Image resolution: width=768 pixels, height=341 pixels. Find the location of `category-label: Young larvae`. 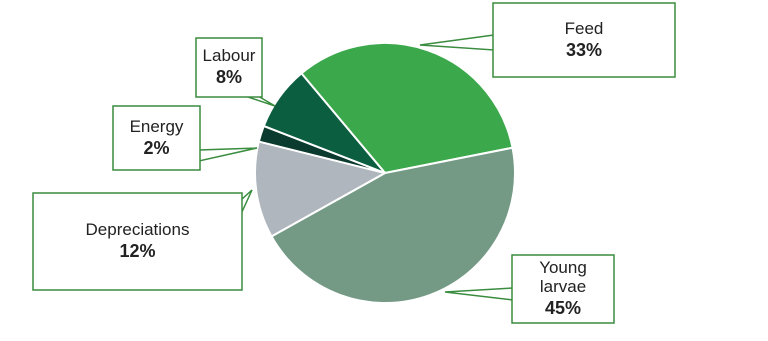

category-label: Young larvae is located at coordinates (563, 277).